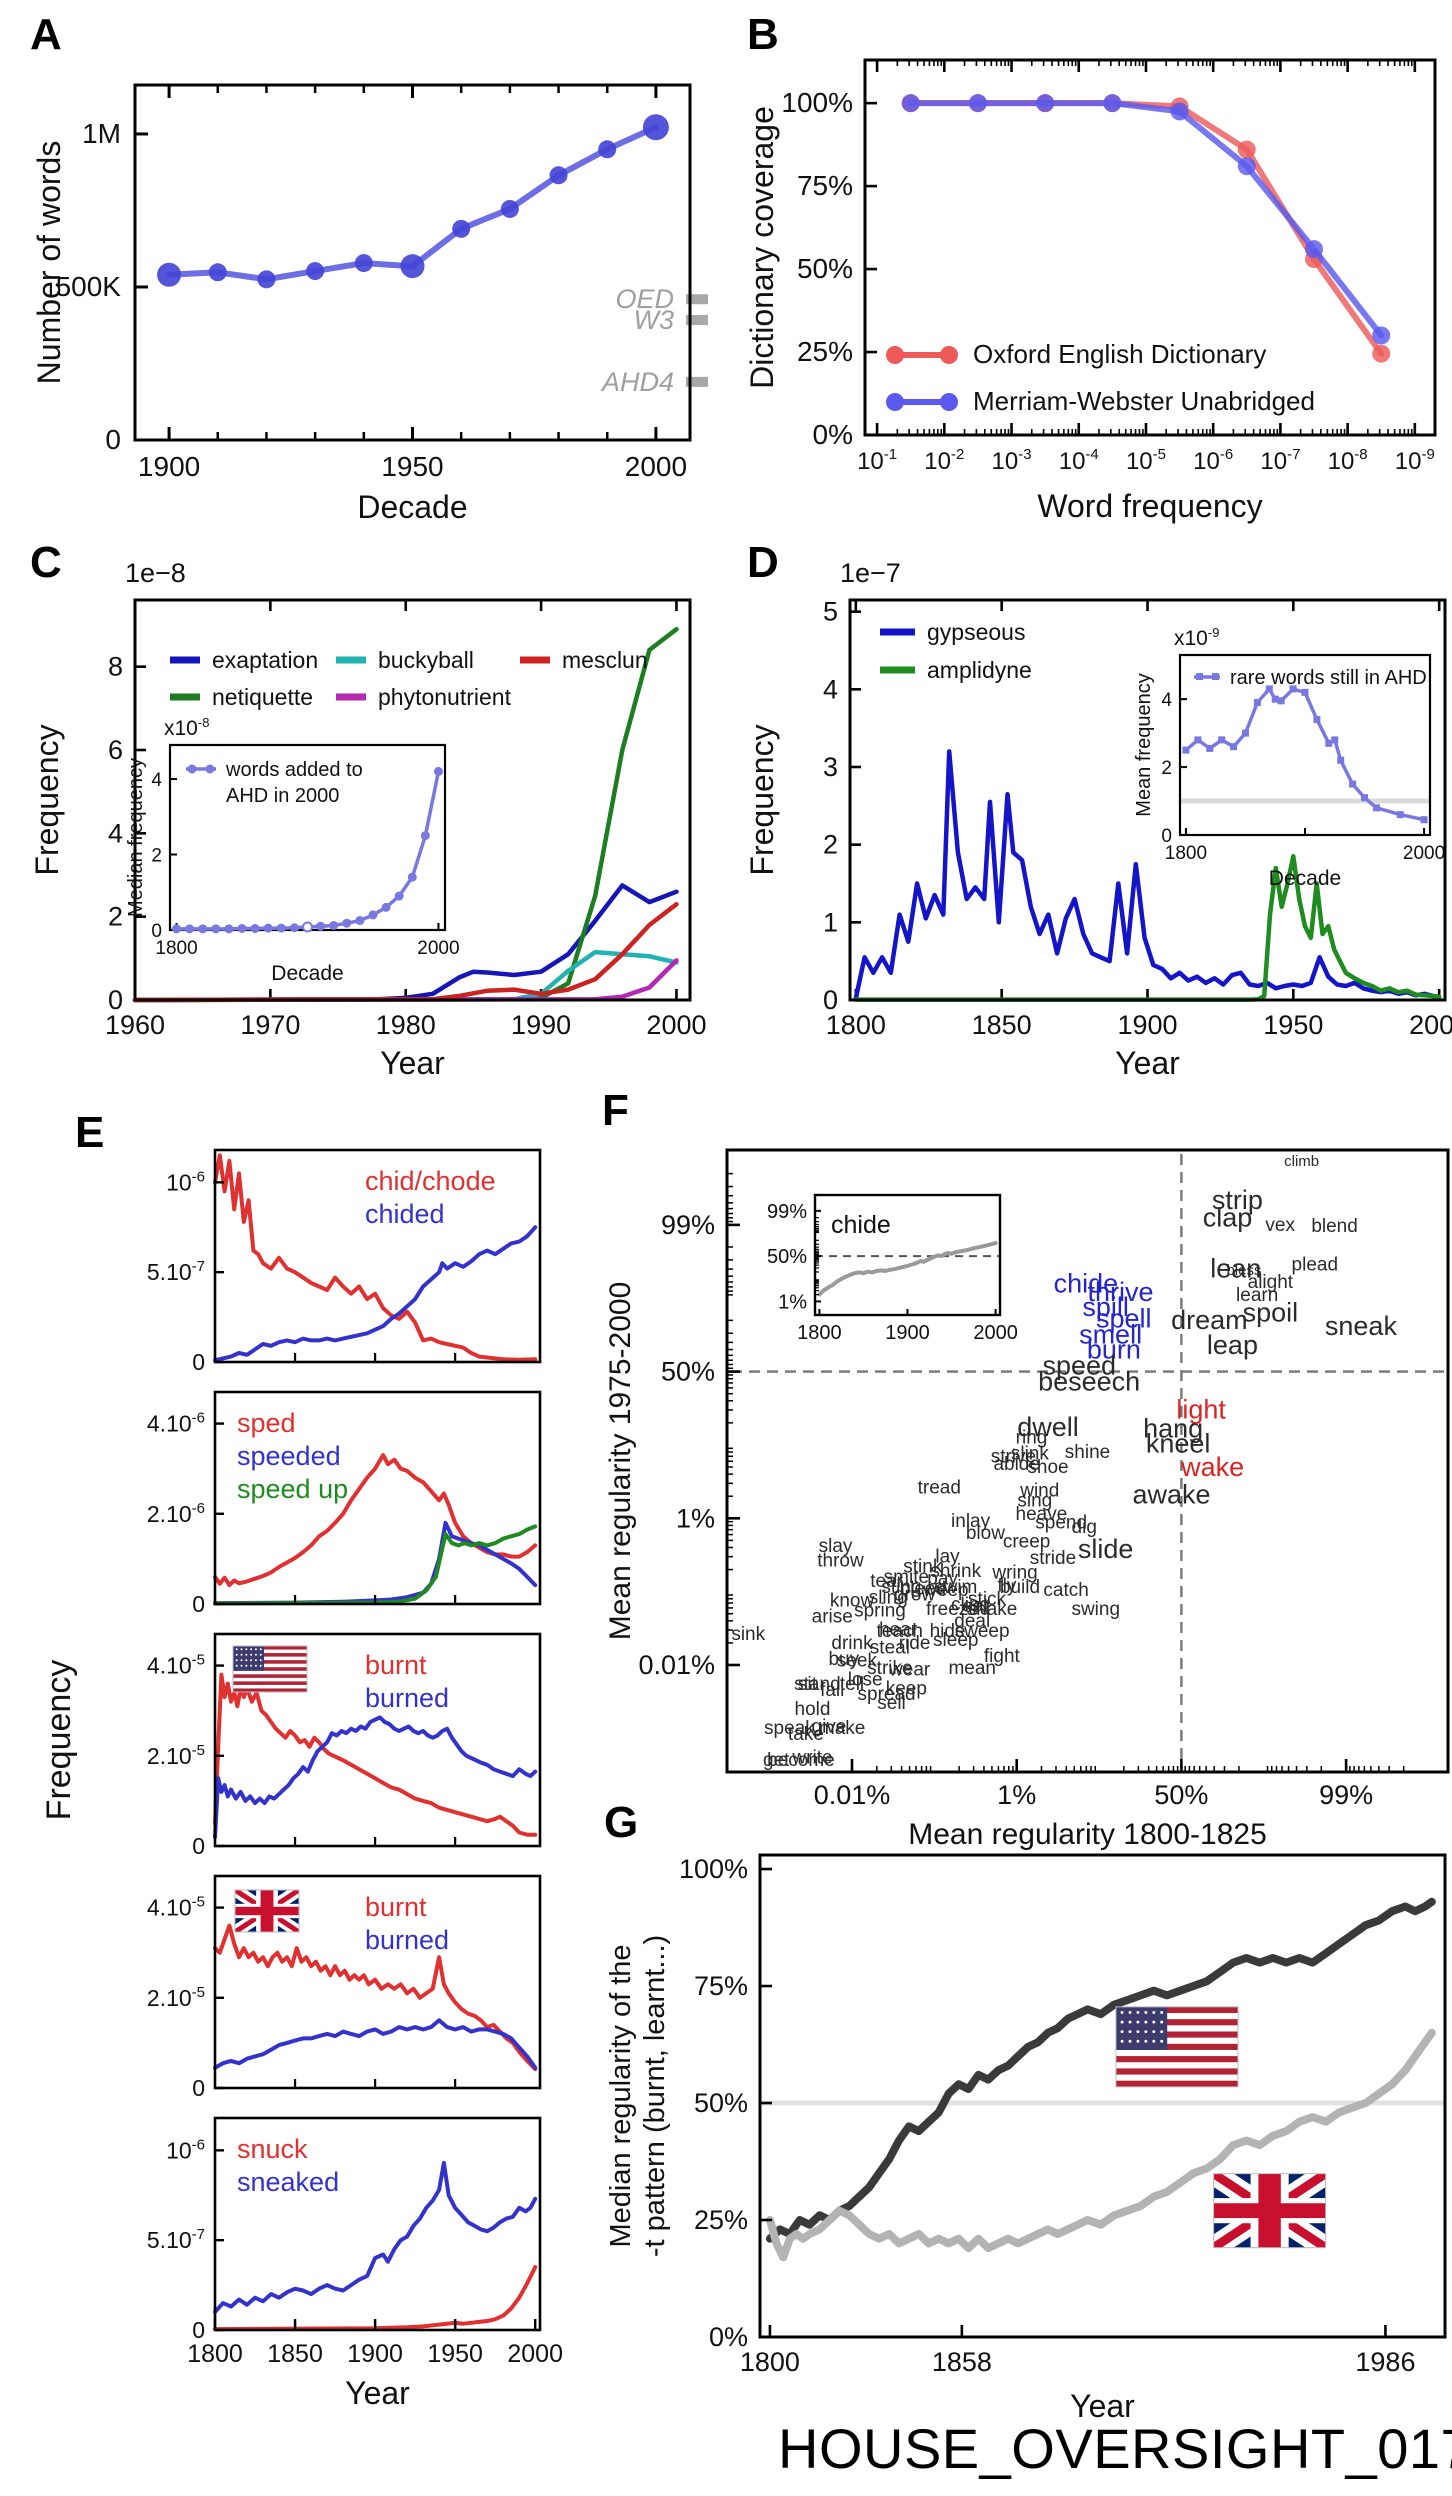  I want to click on svg-text: ride, so click(915, 1643).